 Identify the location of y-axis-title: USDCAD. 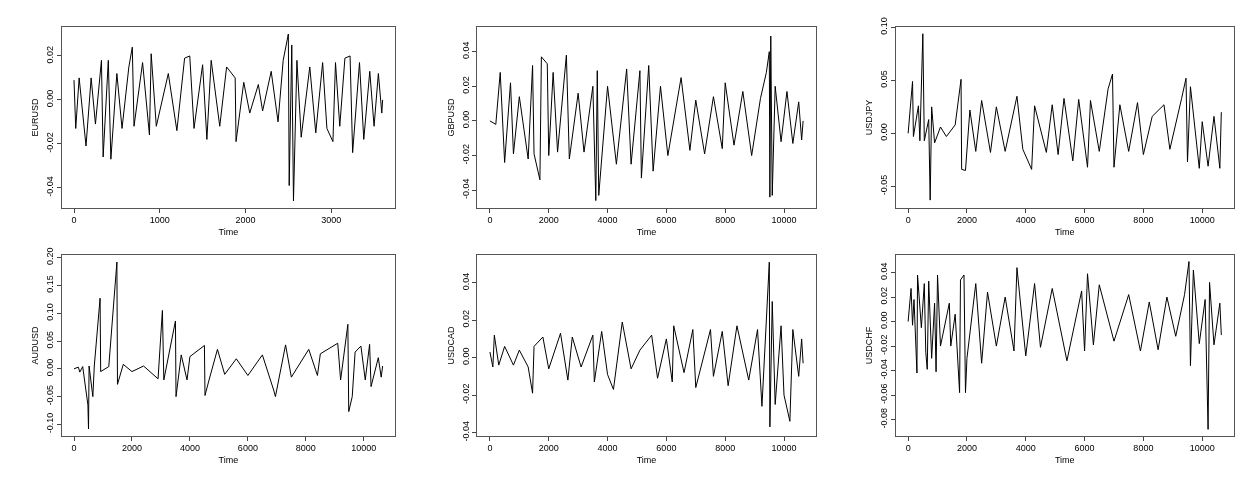
(451, 345).